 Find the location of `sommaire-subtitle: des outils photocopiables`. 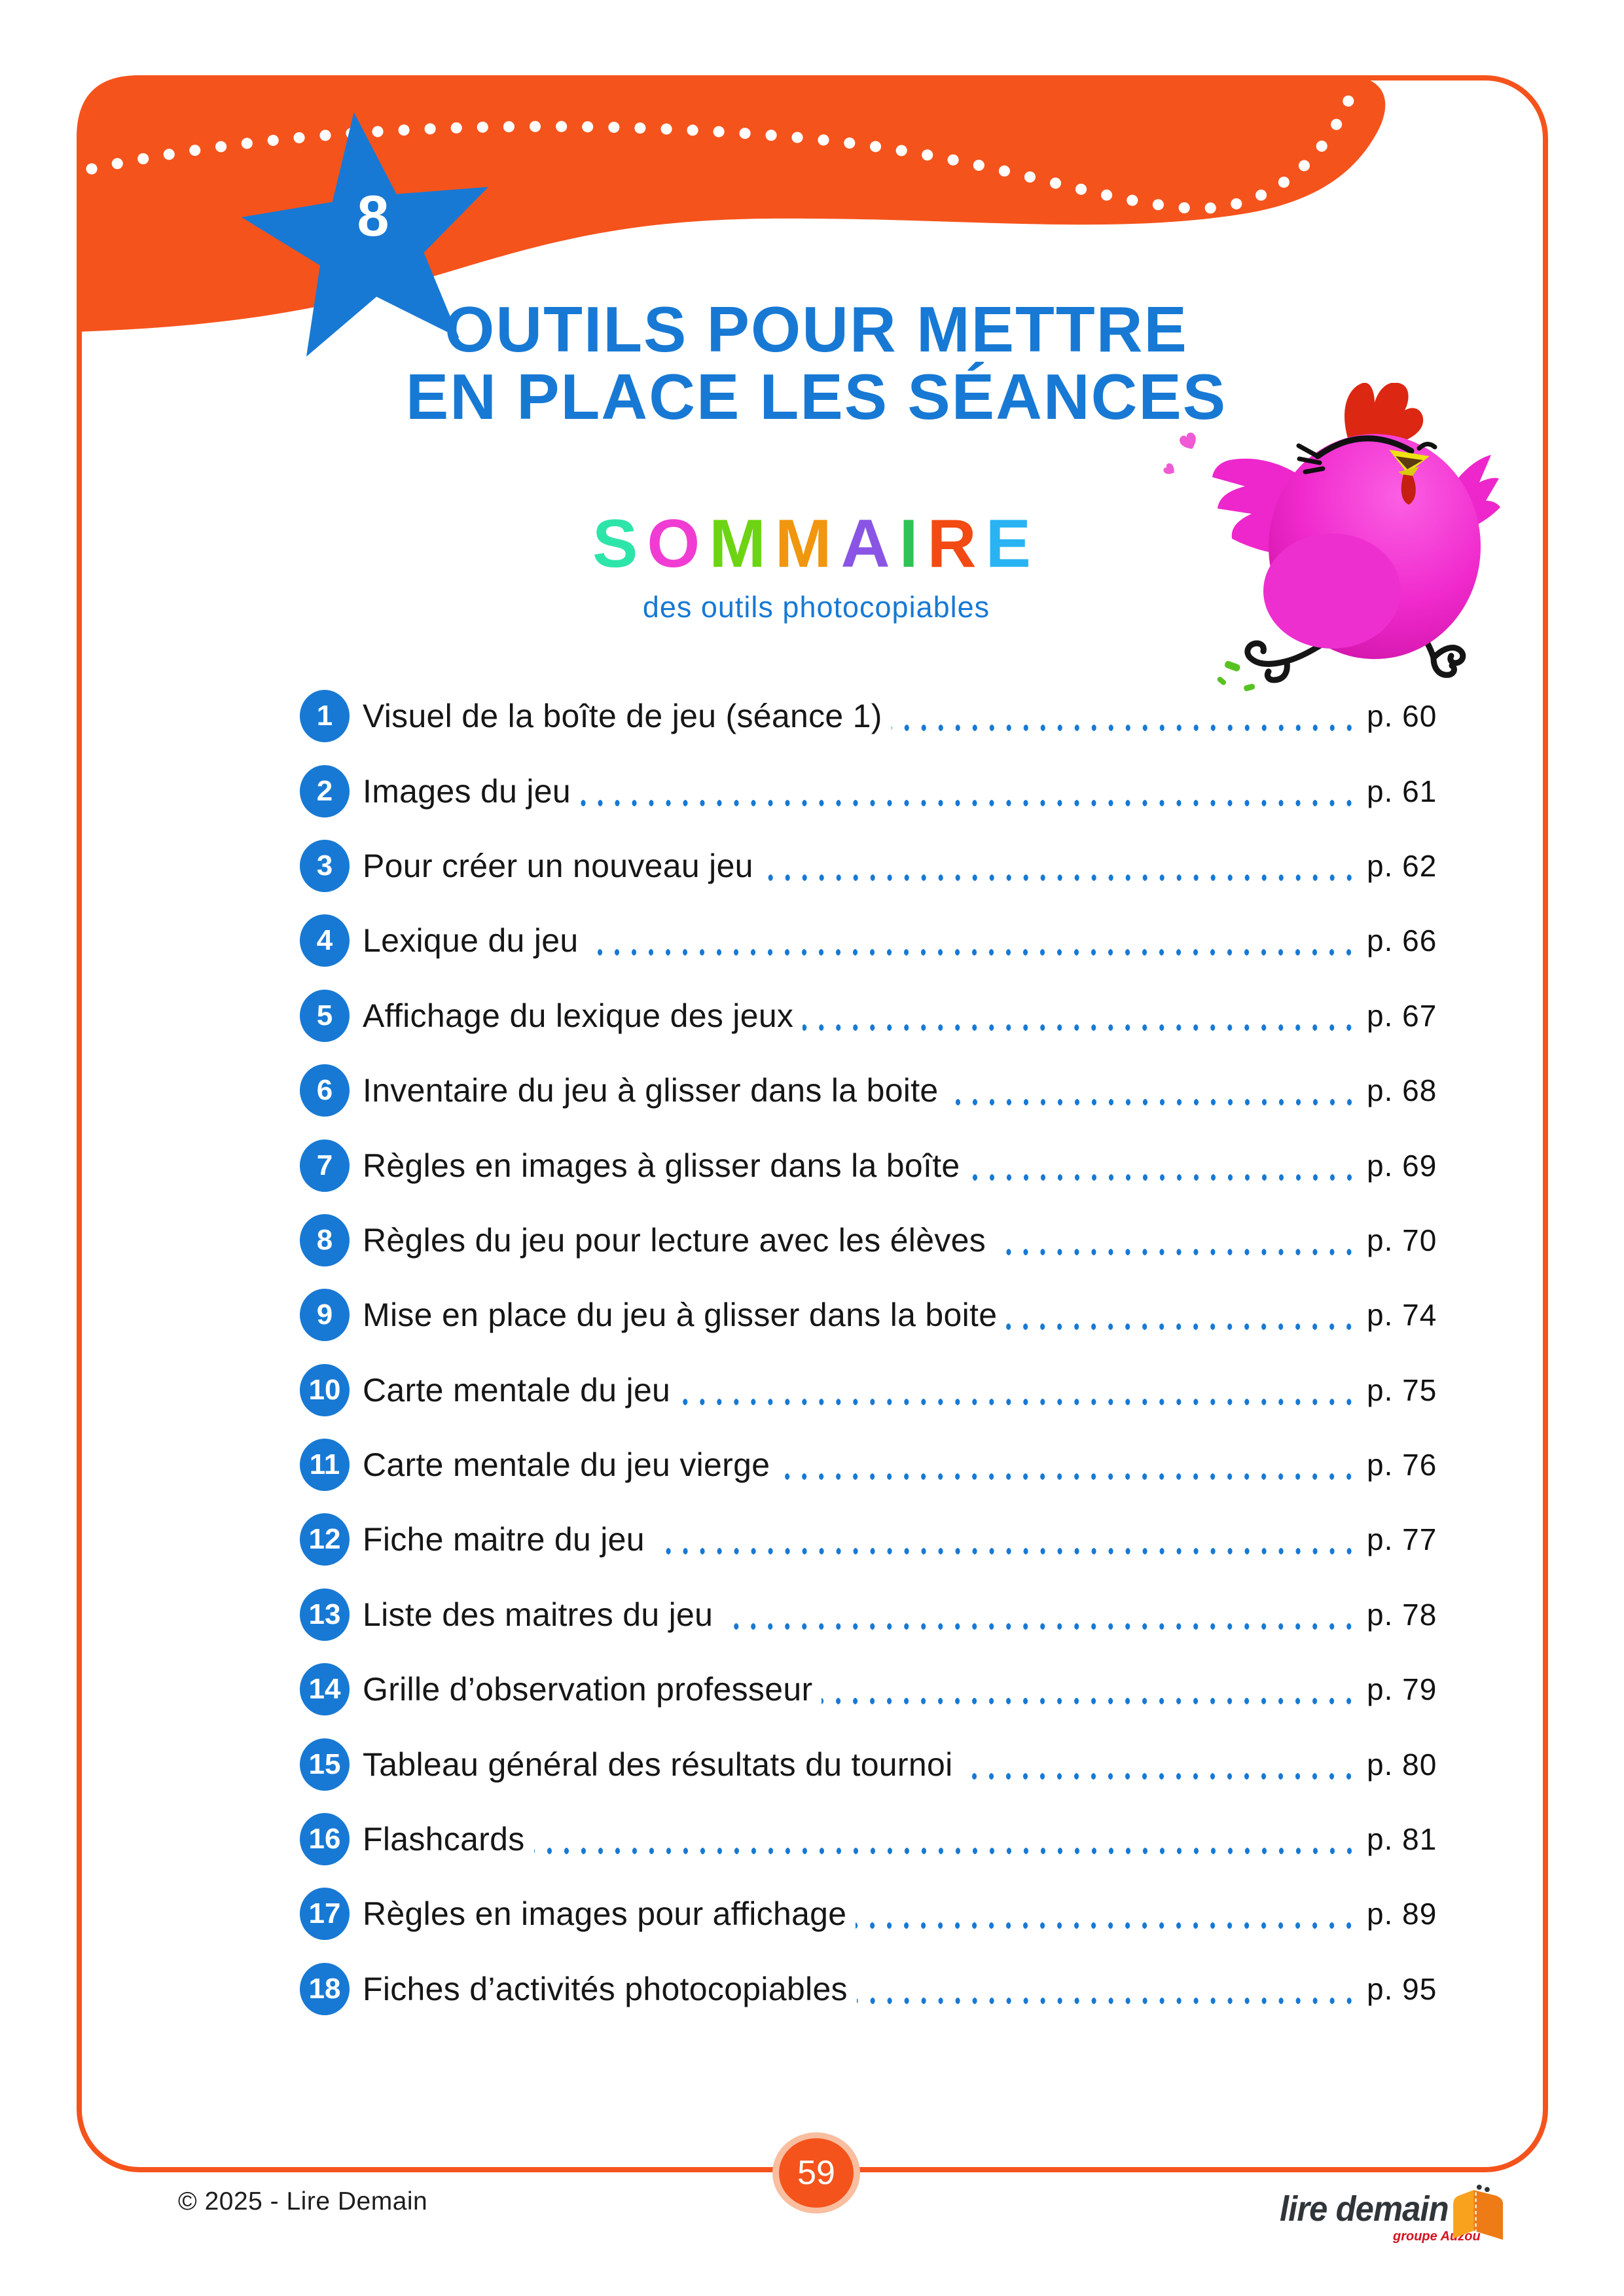

sommaire-subtitle: des outils photocopiables is located at coordinates (816, 607).